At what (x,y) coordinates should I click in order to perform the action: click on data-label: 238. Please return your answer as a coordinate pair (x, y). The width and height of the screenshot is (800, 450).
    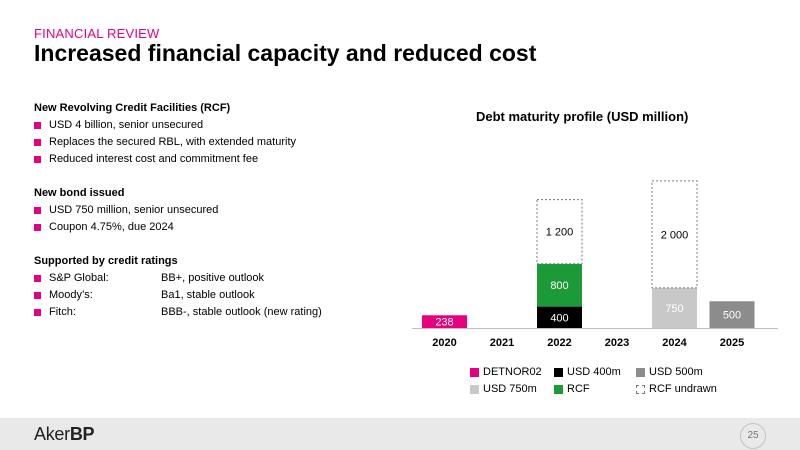
    Looking at the image, I should click on (444, 323).